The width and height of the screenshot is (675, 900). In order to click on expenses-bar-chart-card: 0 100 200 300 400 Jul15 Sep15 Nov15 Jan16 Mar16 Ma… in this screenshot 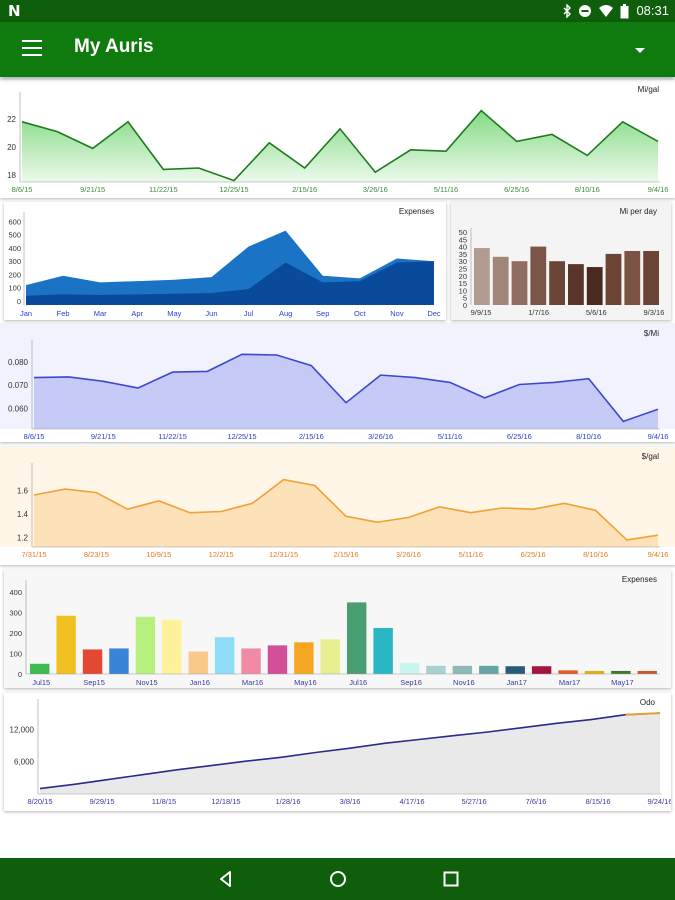, I will do `click(337, 629)`.